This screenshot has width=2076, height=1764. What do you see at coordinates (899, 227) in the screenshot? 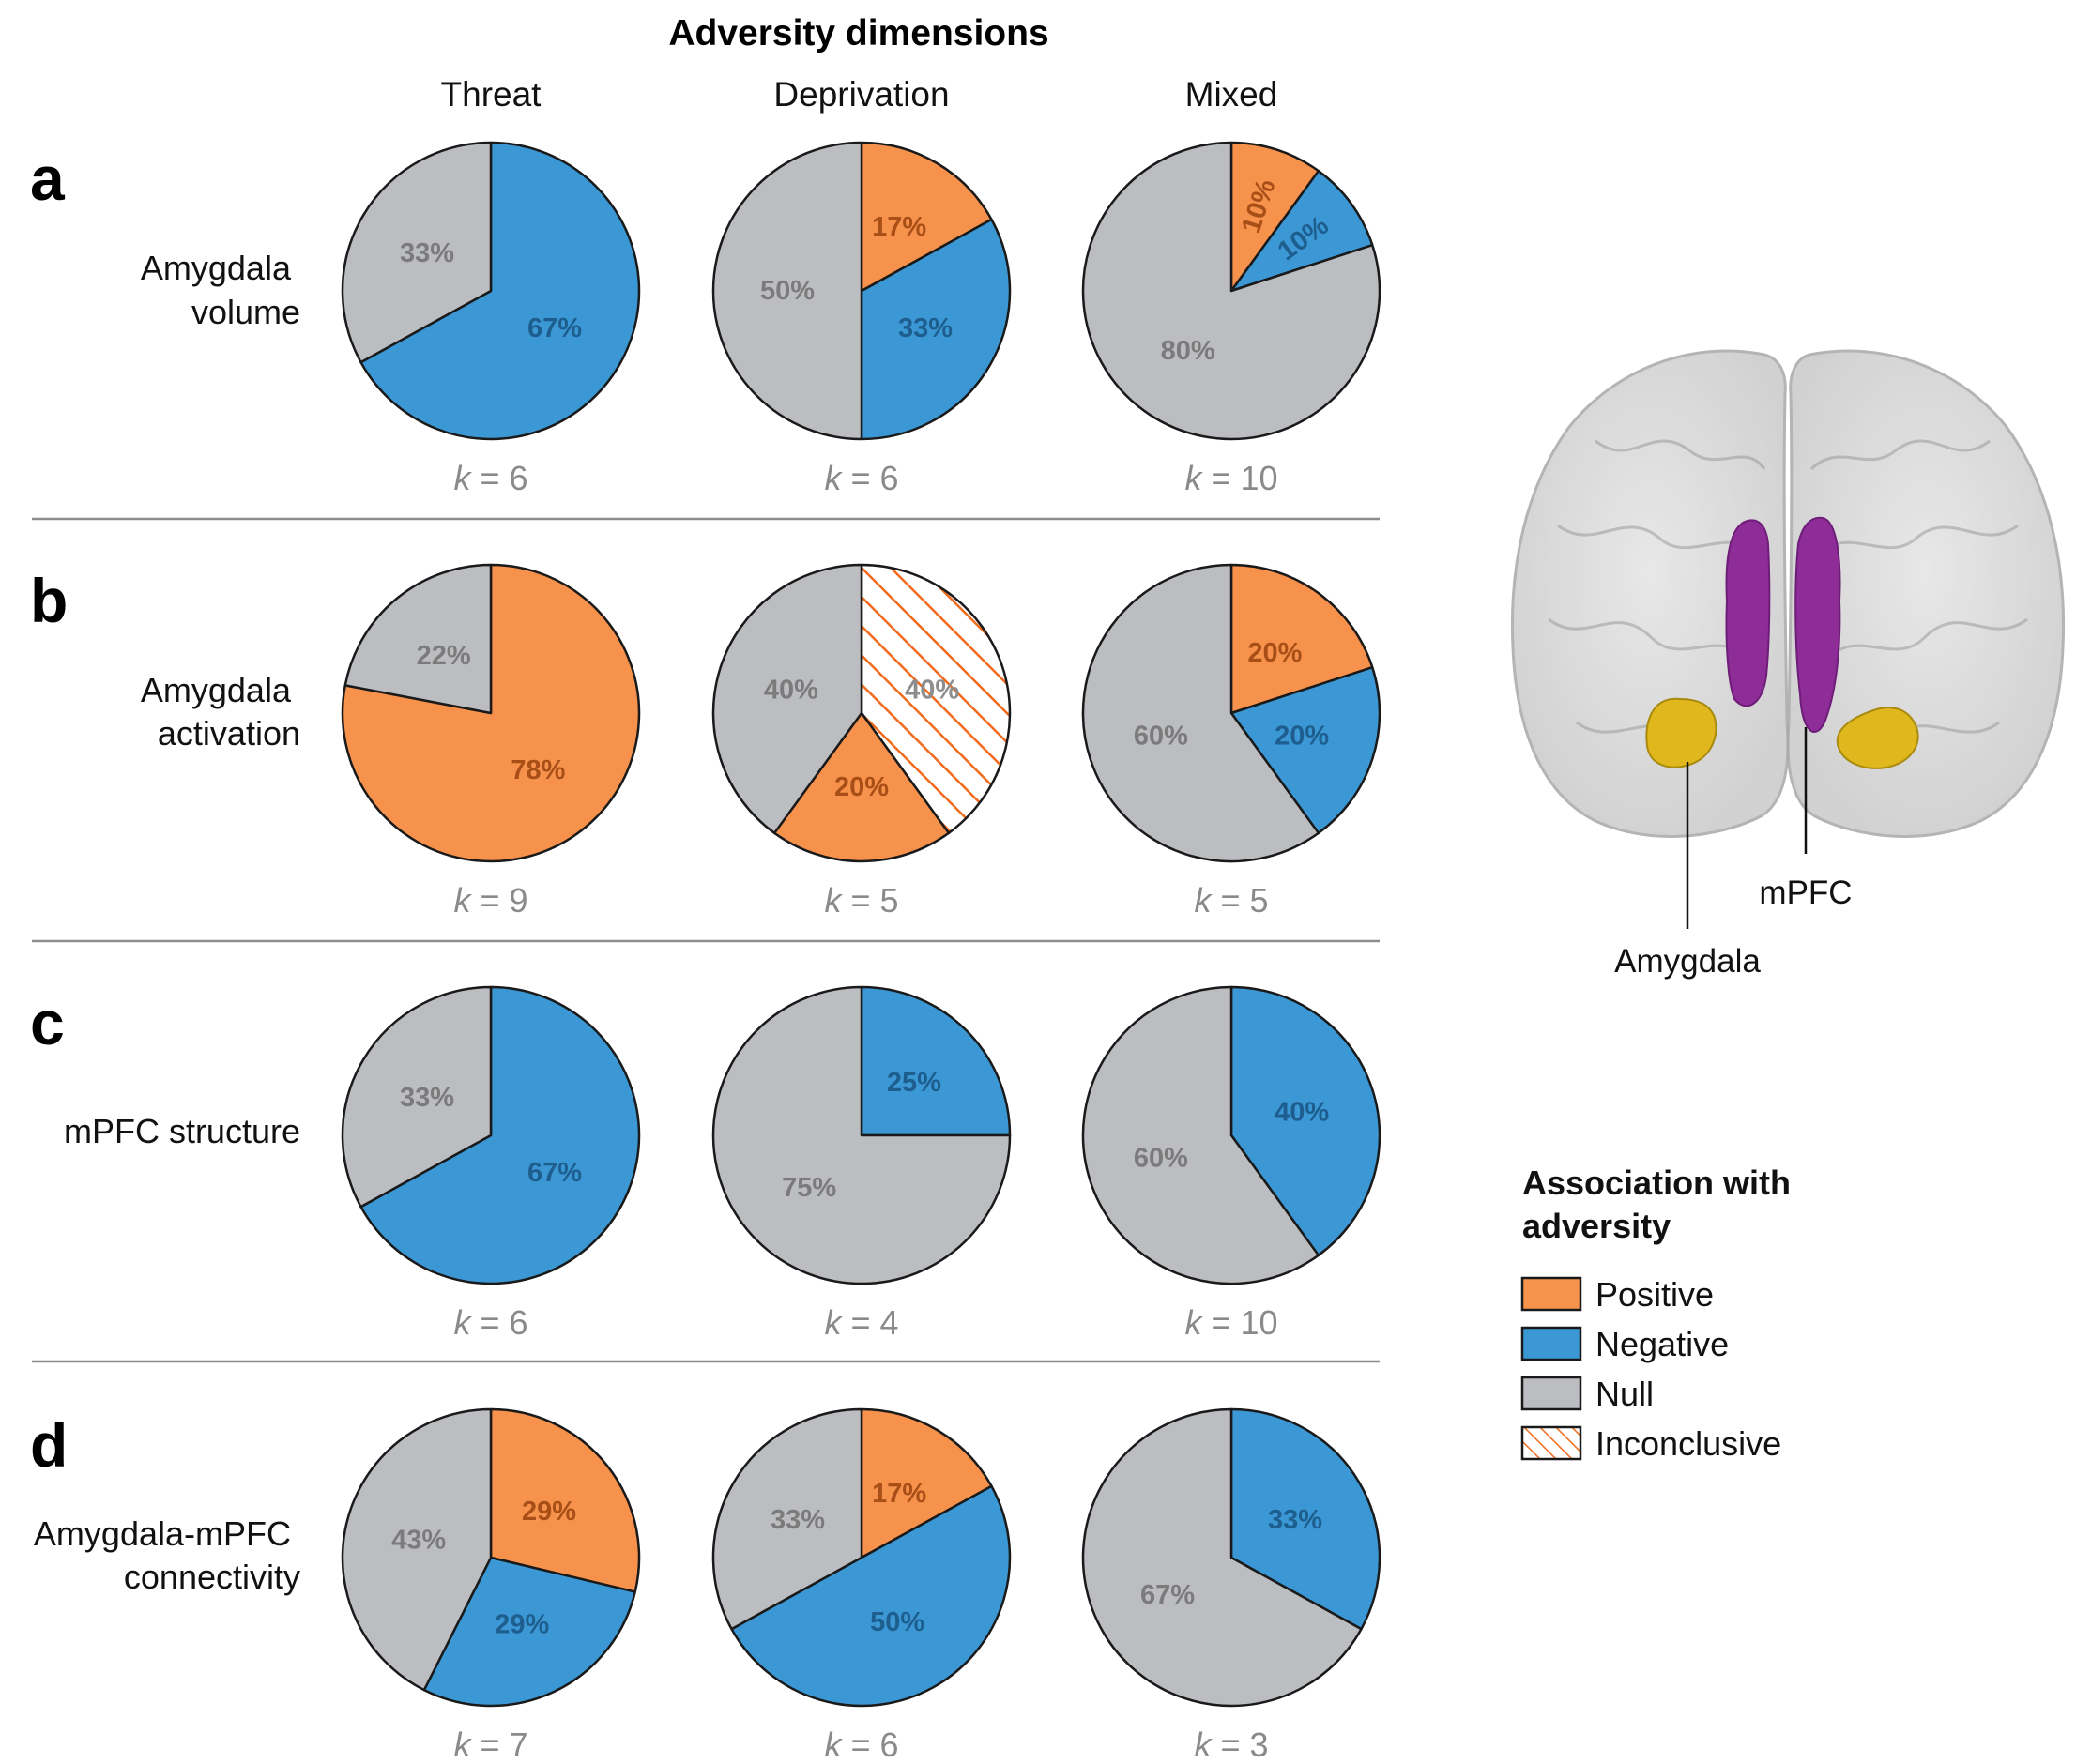
I see `pie-amygdala-volume-deprivation-label-positive: 17%` at bounding box center [899, 227].